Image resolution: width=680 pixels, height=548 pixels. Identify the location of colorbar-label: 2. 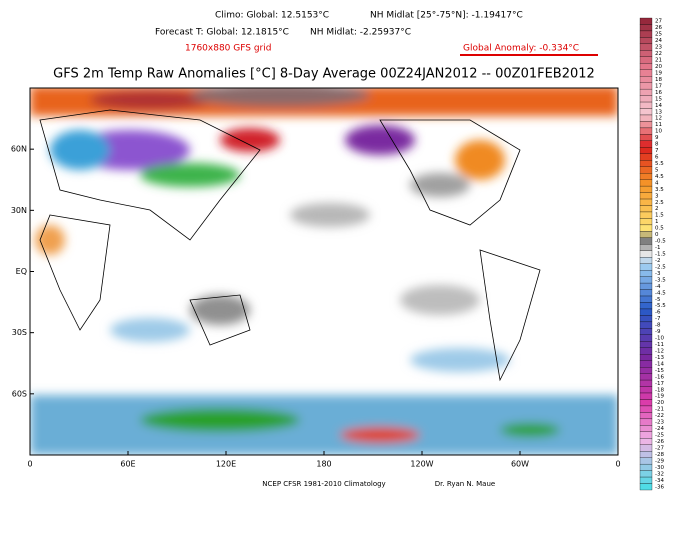
(657, 209).